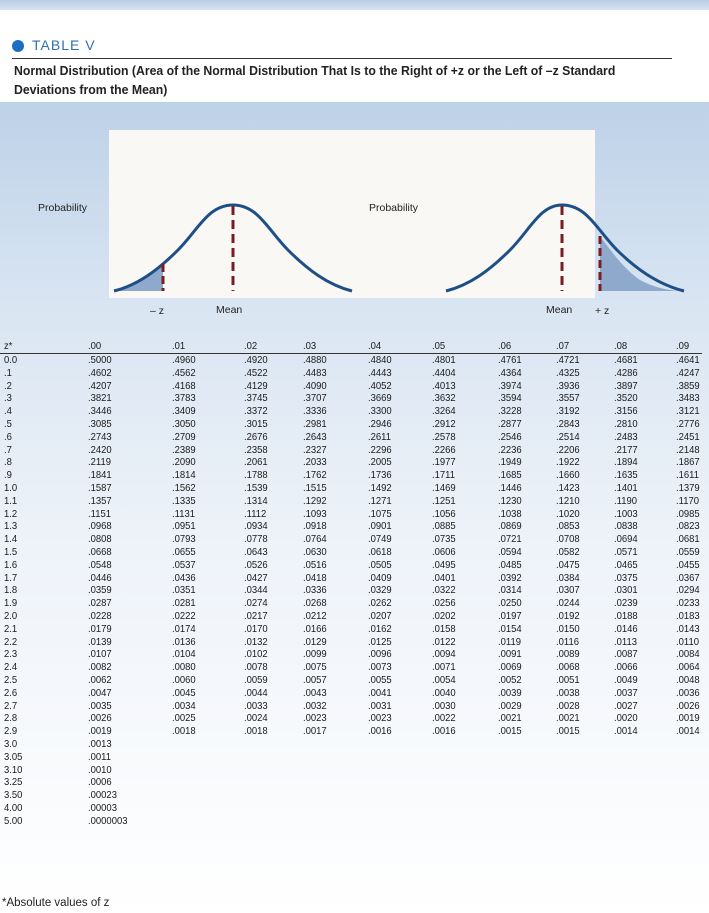 Image resolution: width=709 pixels, height=913 pixels. I want to click on probability-cell: .0465, so click(626, 565).